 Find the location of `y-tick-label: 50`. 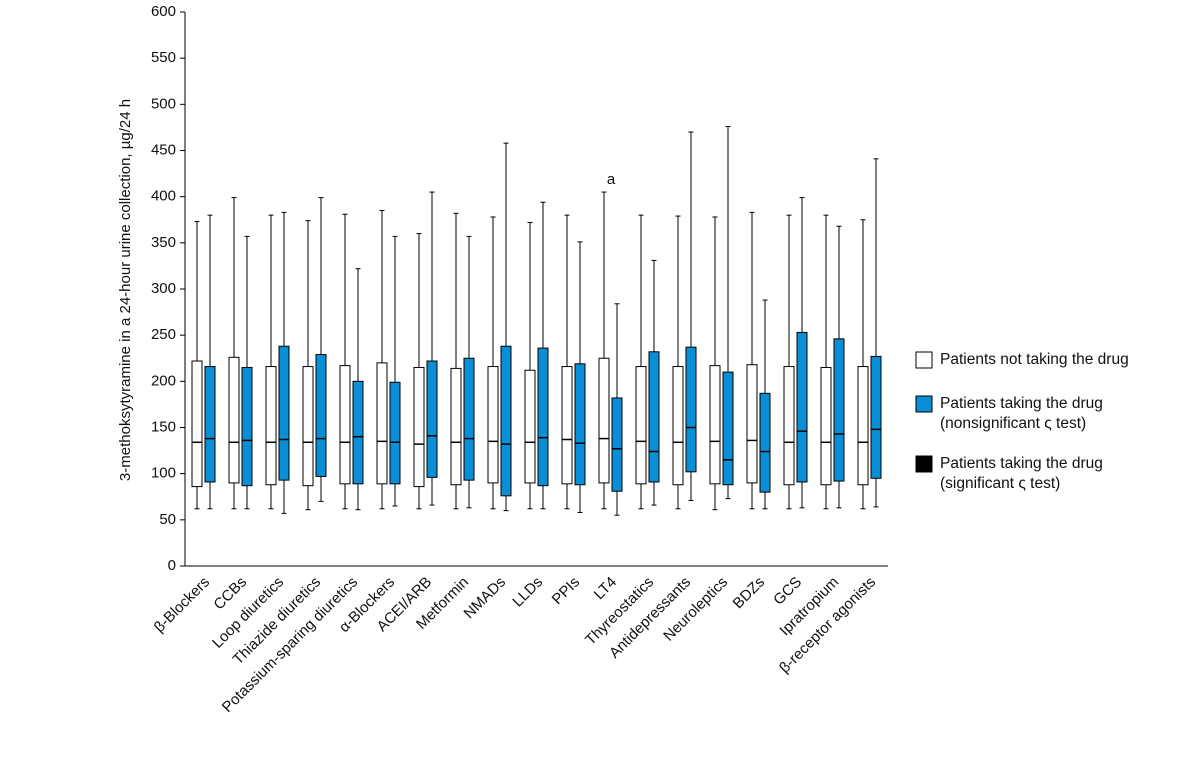

y-tick-label: 50 is located at coordinates (167, 519).